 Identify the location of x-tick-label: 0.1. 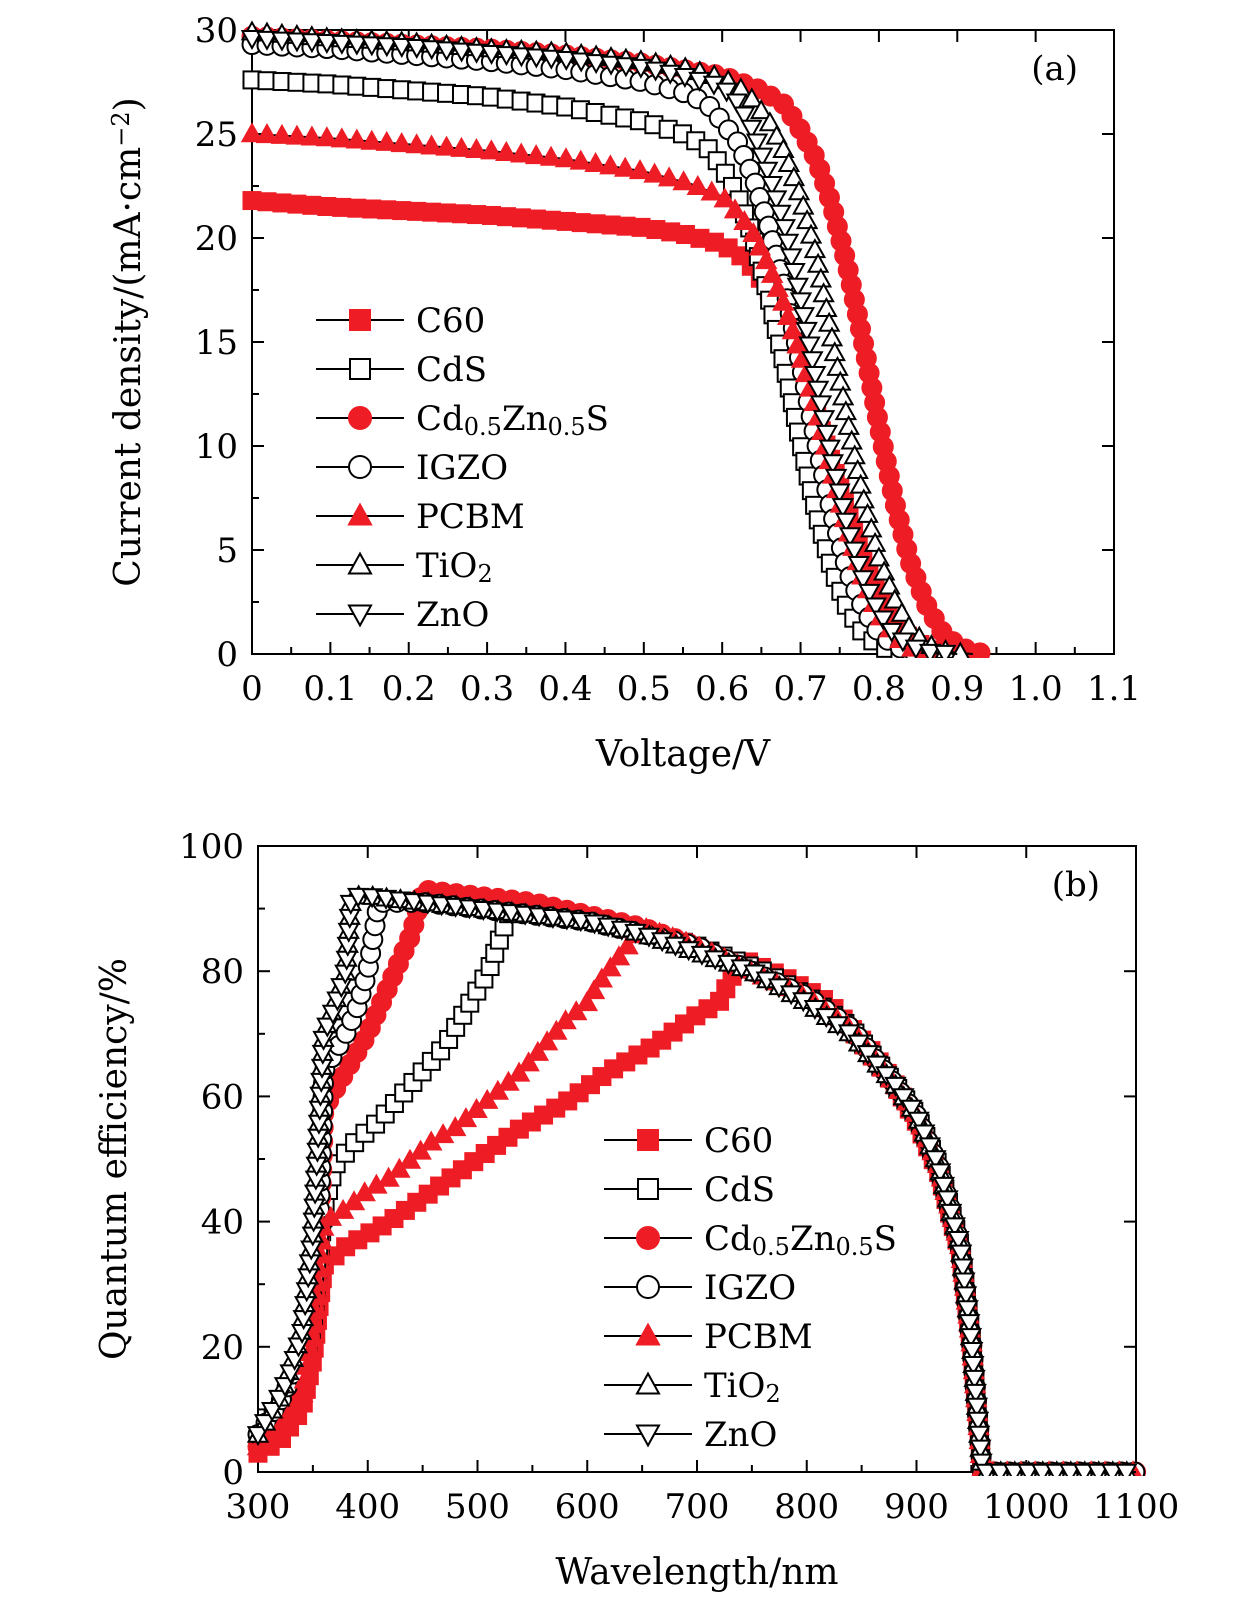
(330, 689).